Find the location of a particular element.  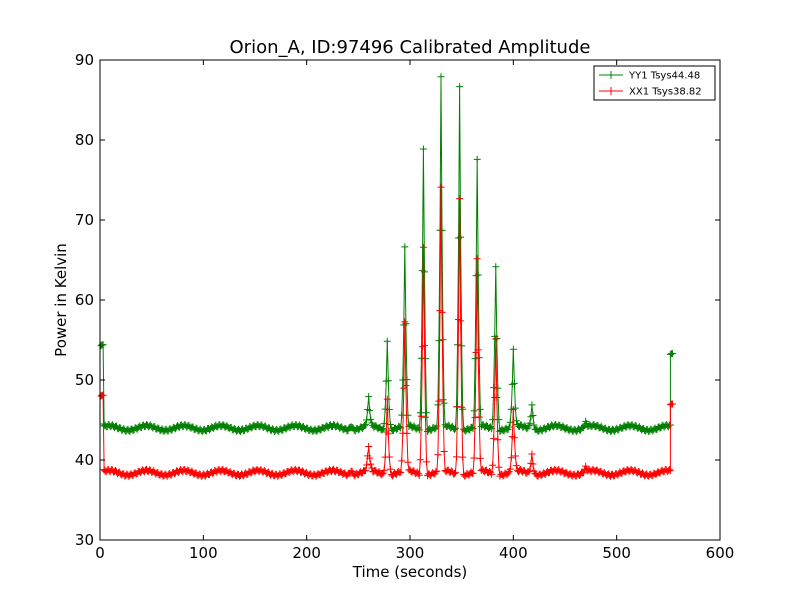

x-tick-label: 500 is located at coordinates (616, 553).